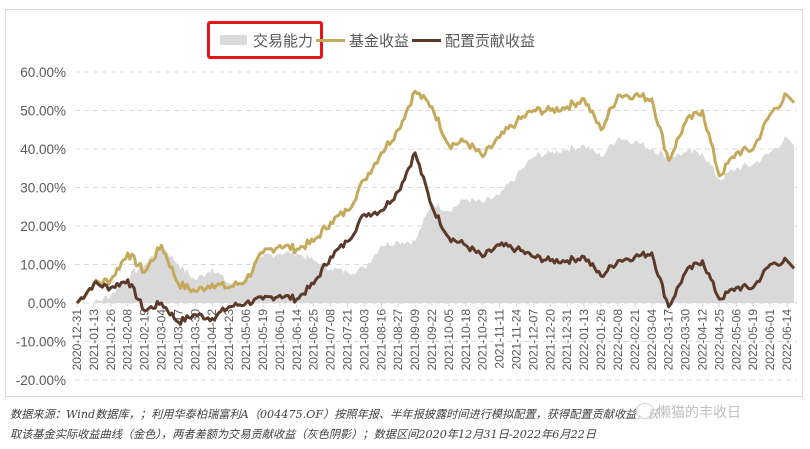 The image size is (810, 449). Describe the element at coordinates (43, 149) in the screenshot. I see `y-tick-label: 40.00%` at that location.